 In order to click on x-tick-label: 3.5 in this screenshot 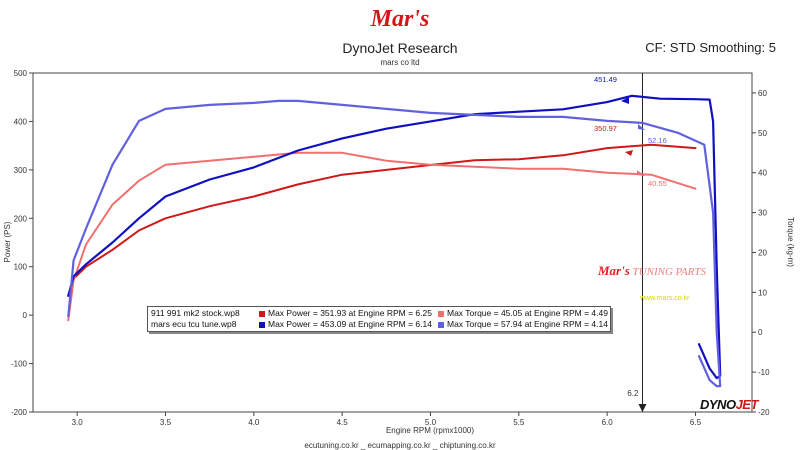, I will do `click(166, 422)`.